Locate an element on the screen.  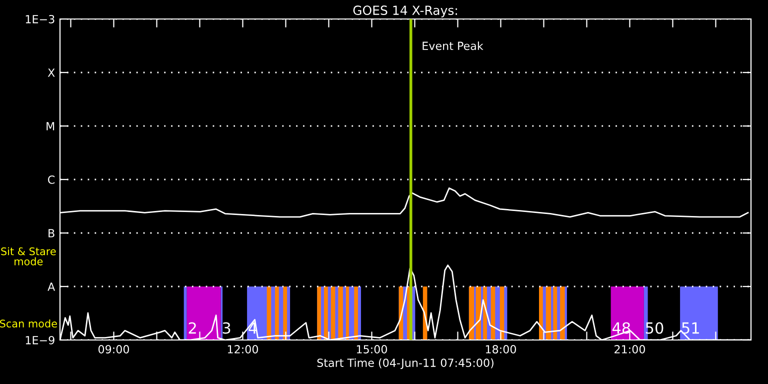
y-tick-label: B is located at coordinates (51, 233).